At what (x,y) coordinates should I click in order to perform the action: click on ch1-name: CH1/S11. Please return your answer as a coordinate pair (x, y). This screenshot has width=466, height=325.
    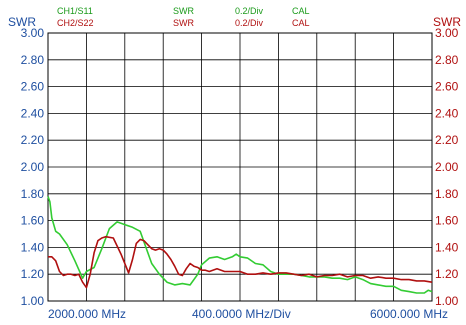
    Looking at the image, I should click on (75, 11).